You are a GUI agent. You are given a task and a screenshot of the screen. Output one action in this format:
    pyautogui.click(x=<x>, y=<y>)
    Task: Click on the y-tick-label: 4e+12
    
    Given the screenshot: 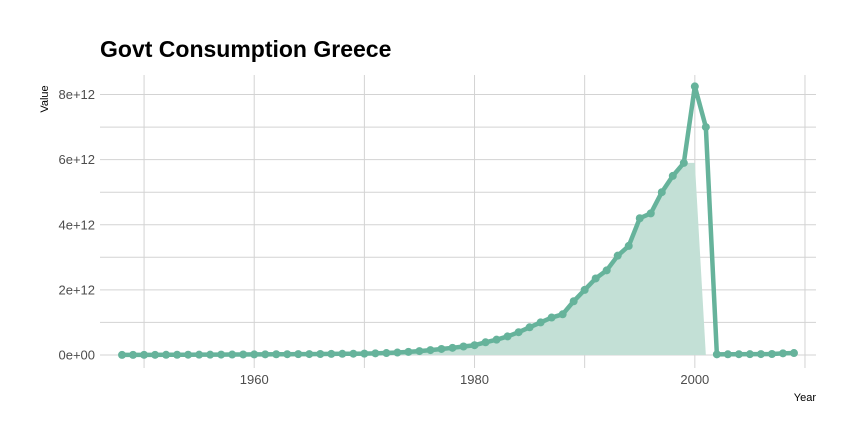 What is the action you would take?
    pyautogui.click(x=76, y=224)
    